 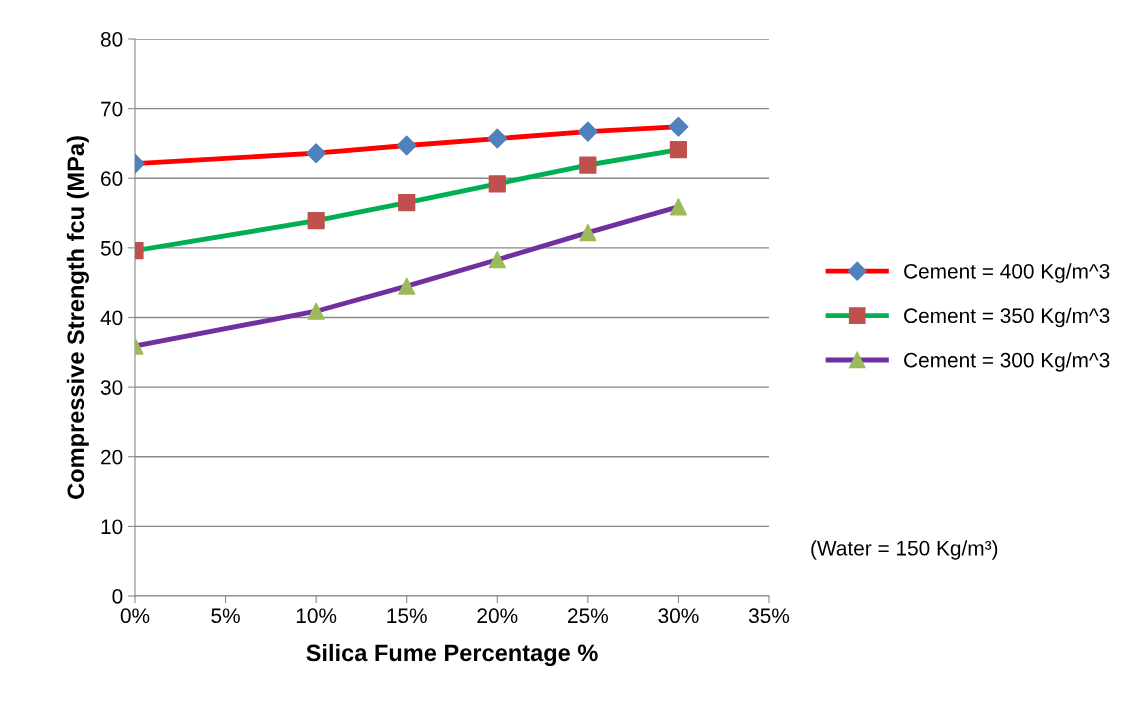 I want to click on x-tick-label: 25%, so click(x=588, y=616).